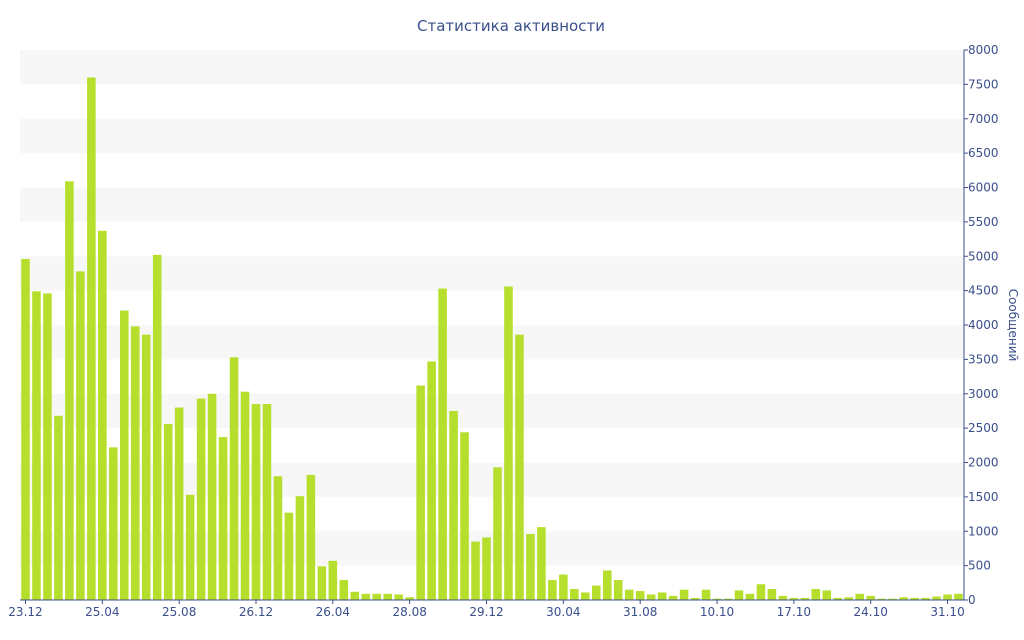 The width and height of the screenshot is (1024, 640). What do you see at coordinates (983, 394) in the screenshot?
I see `y-tick-label: 3000` at bounding box center [983, 394].